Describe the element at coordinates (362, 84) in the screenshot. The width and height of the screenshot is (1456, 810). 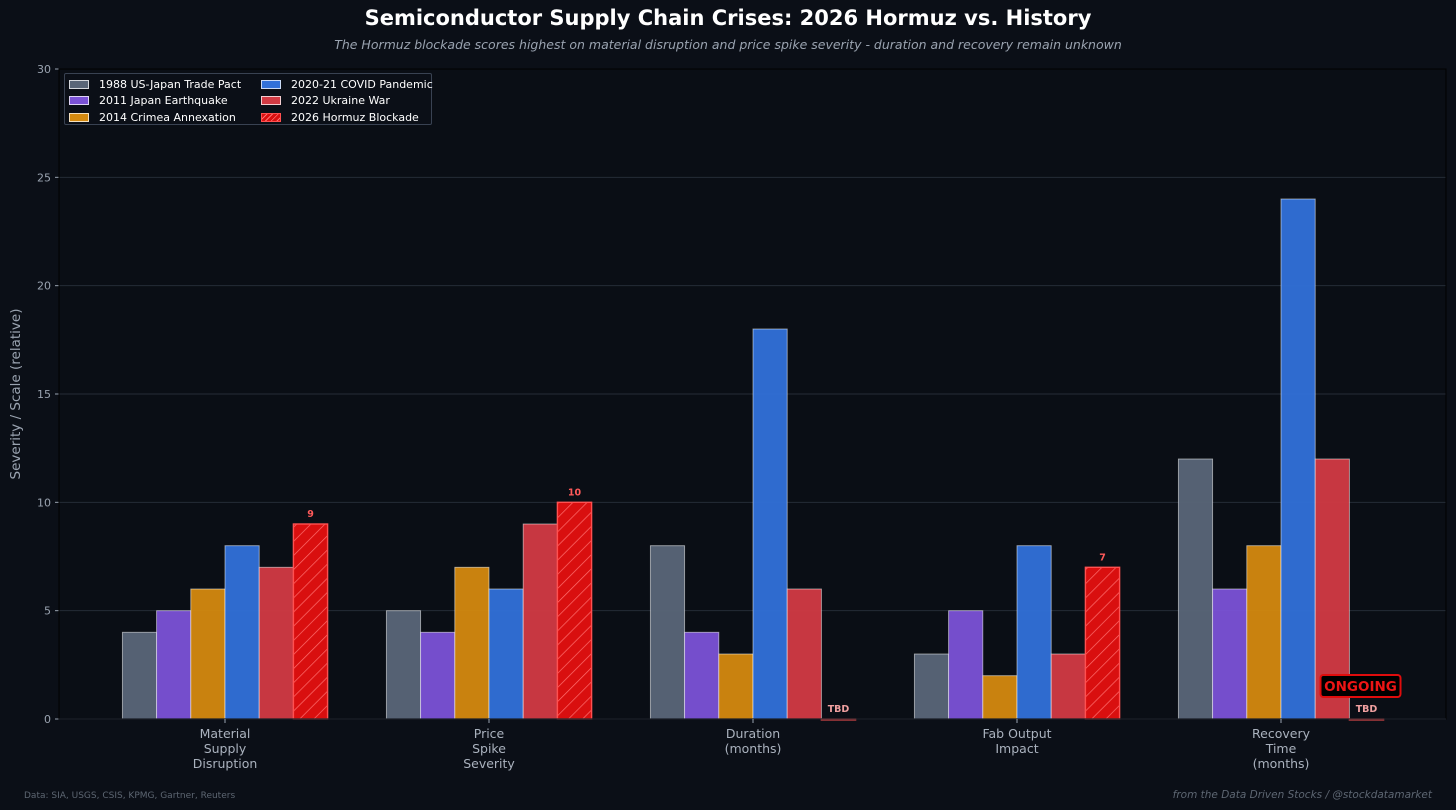
I see `legend-label: 2020-21 COVID Pandemic` at that location.